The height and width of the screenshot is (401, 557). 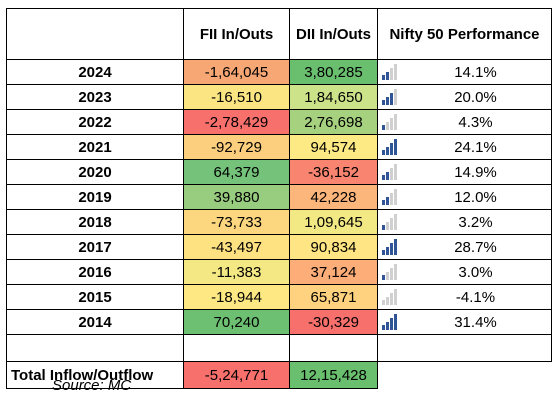 What do you see at coordinates (236, 147) in the screenshot?
I see `fii-cell: -92,729` at bounding box center [236, 147].